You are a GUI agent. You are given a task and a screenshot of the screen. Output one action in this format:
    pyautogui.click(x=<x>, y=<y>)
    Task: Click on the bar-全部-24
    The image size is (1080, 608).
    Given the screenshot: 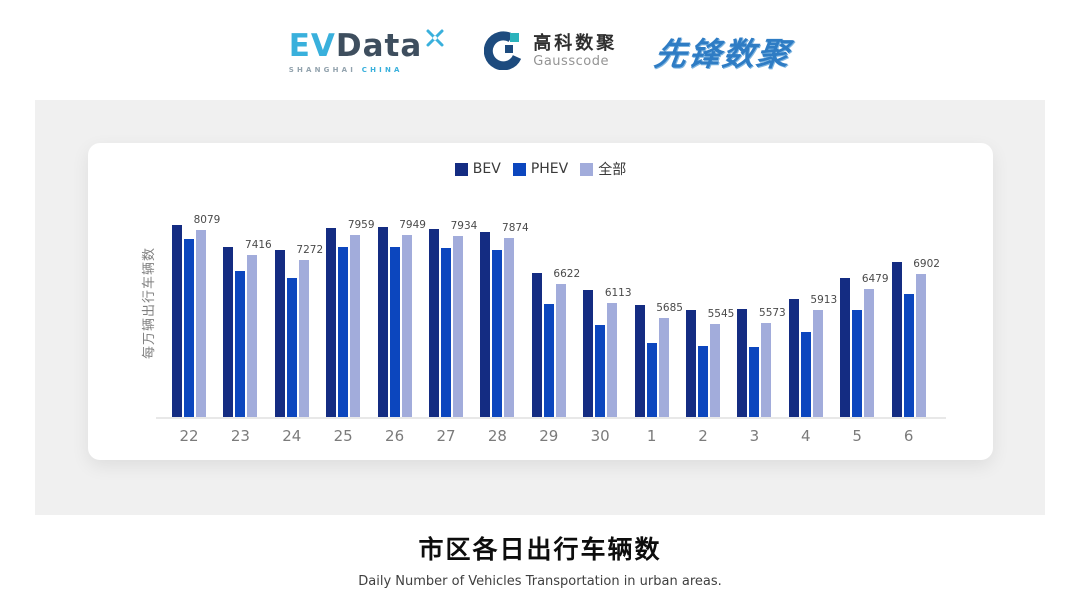 What is the action you would take?
    pyautogui.click(x=303, y=338)
    